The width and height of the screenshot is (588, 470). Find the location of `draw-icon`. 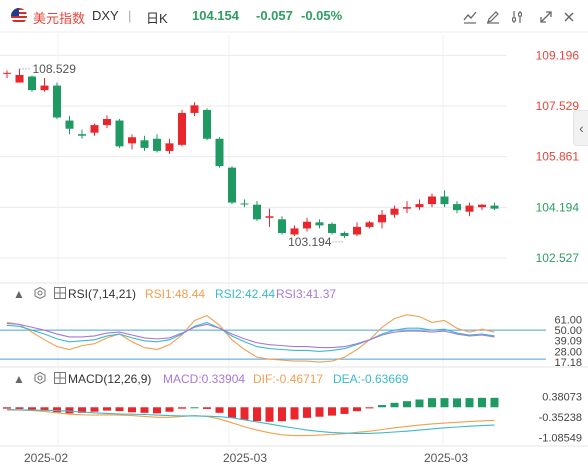

draw-icon is located at coordinates (493, 17).